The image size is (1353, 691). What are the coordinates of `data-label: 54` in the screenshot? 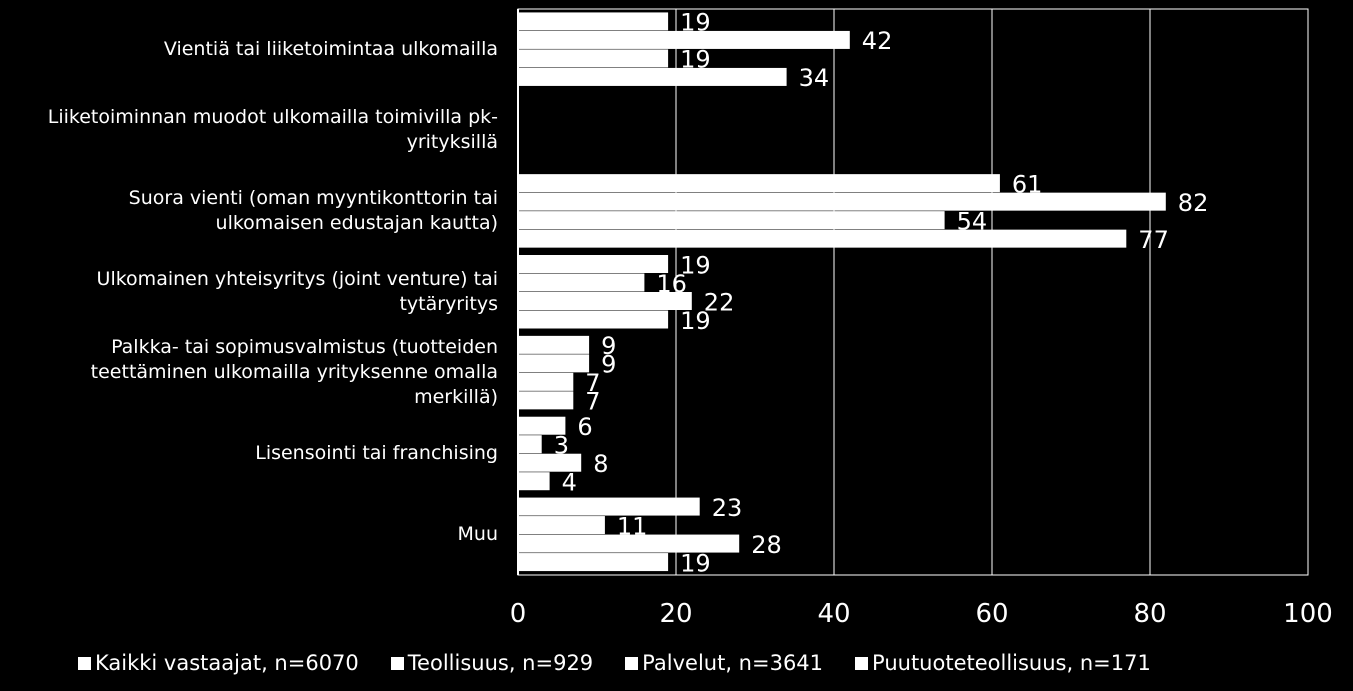 It's located at (972, 221).